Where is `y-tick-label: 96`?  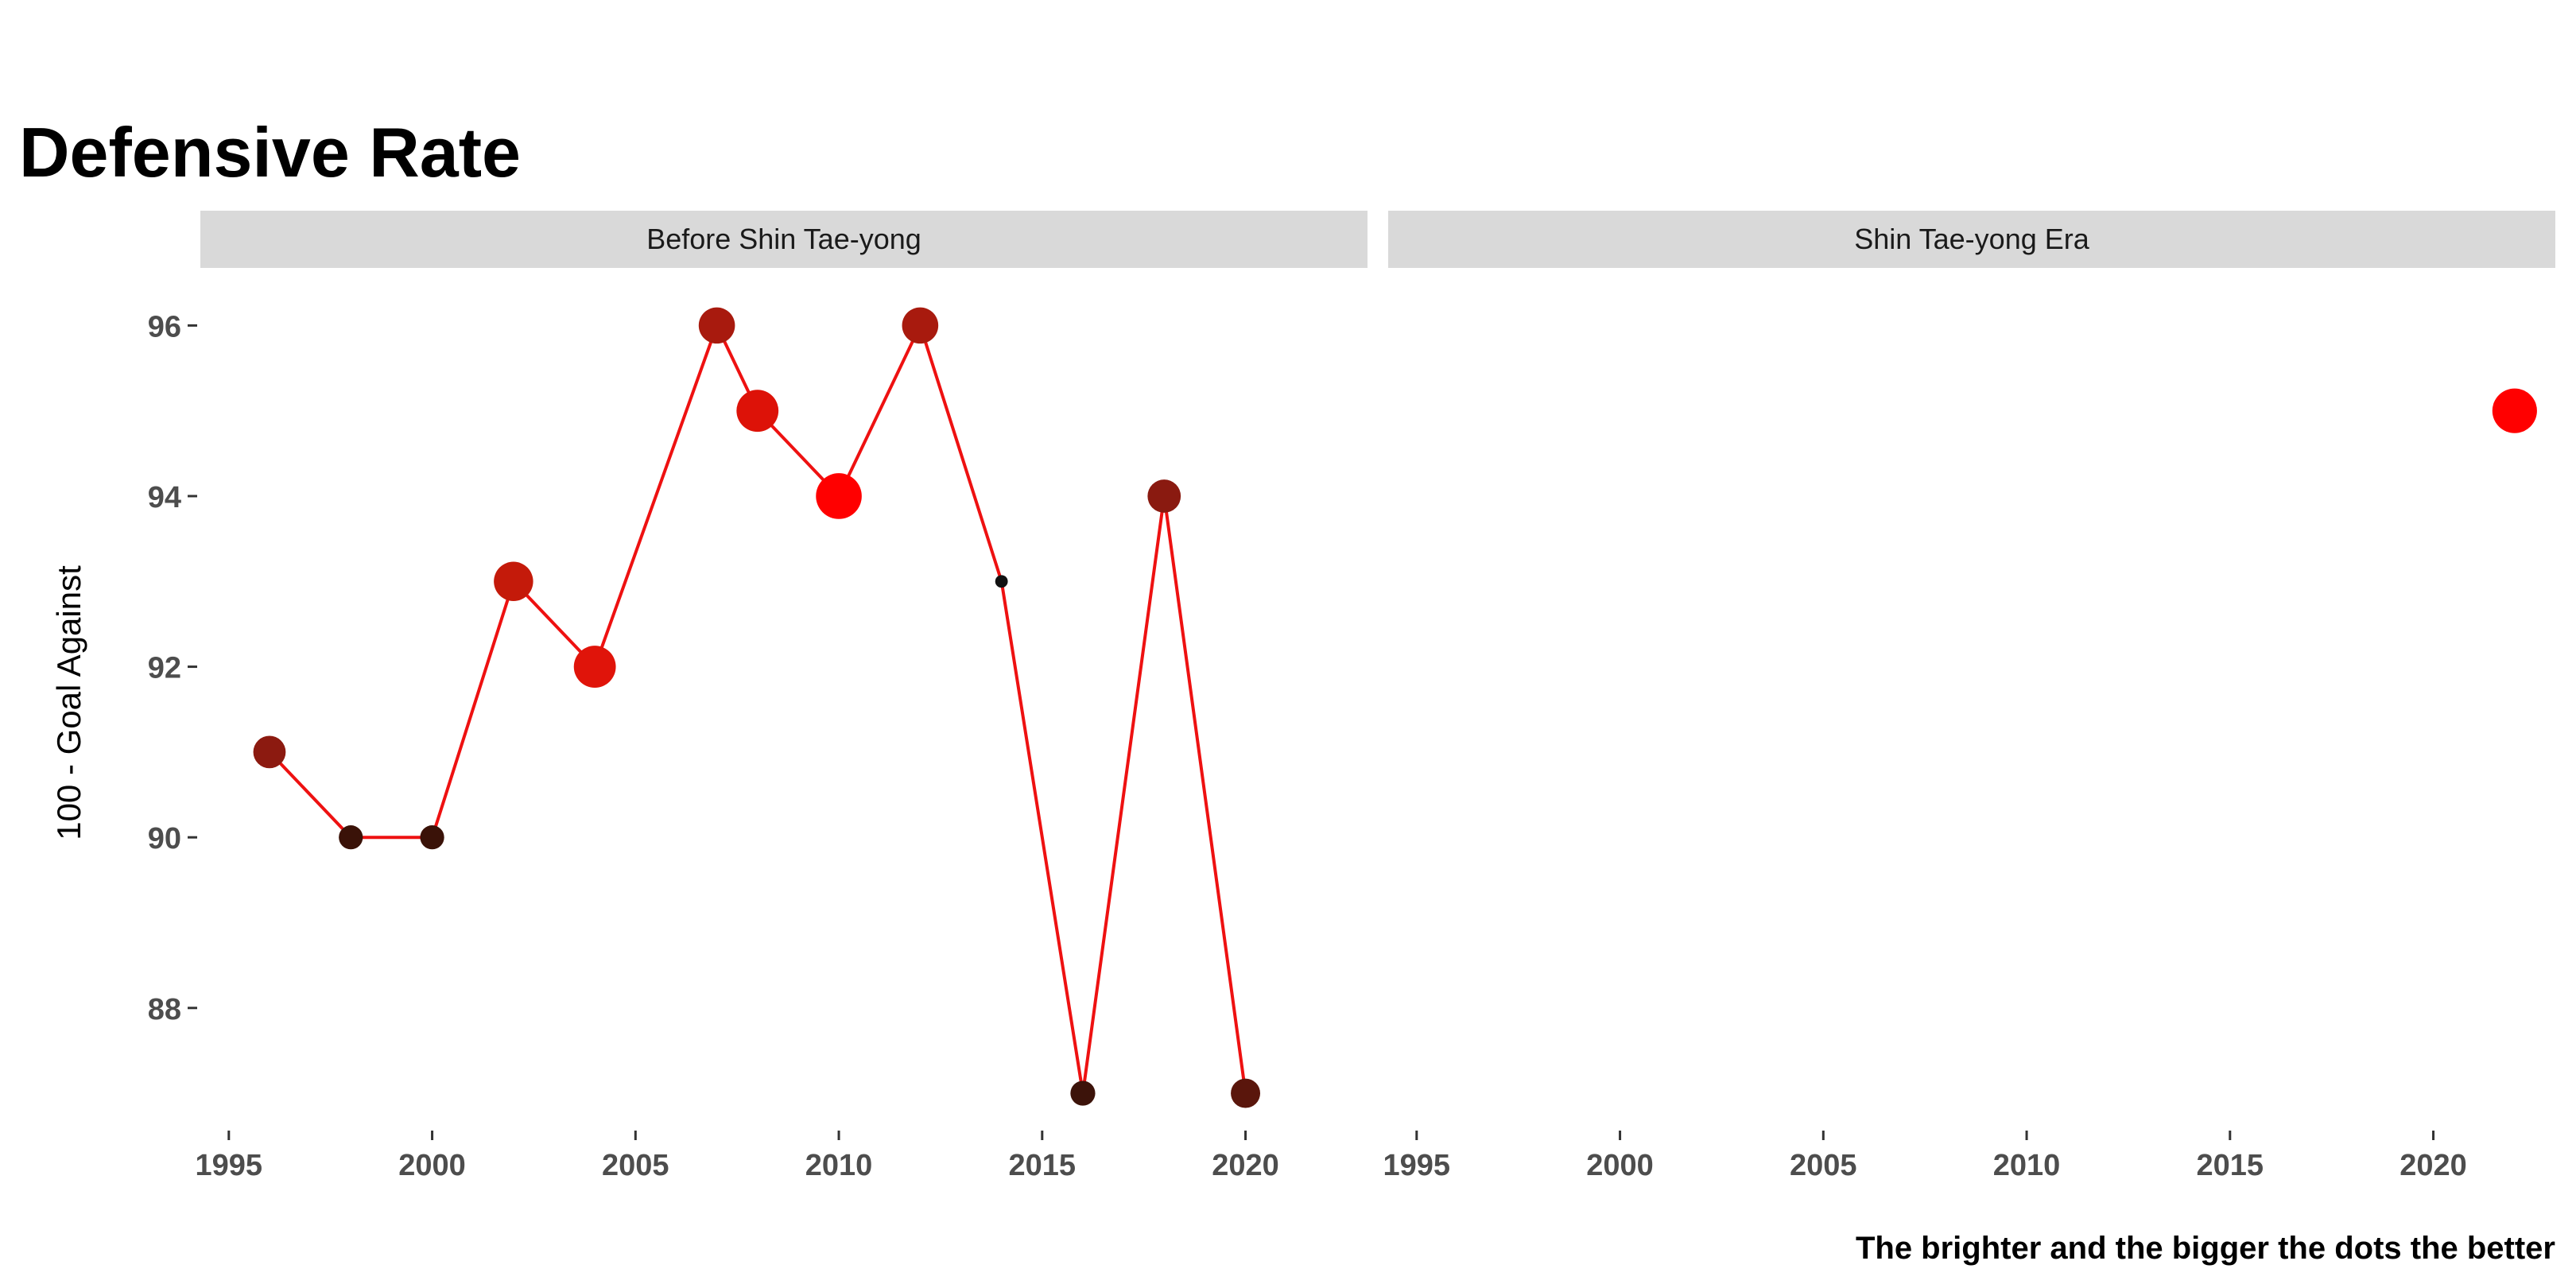
y-tick-label: 96 is located at coordinates (165, 326).